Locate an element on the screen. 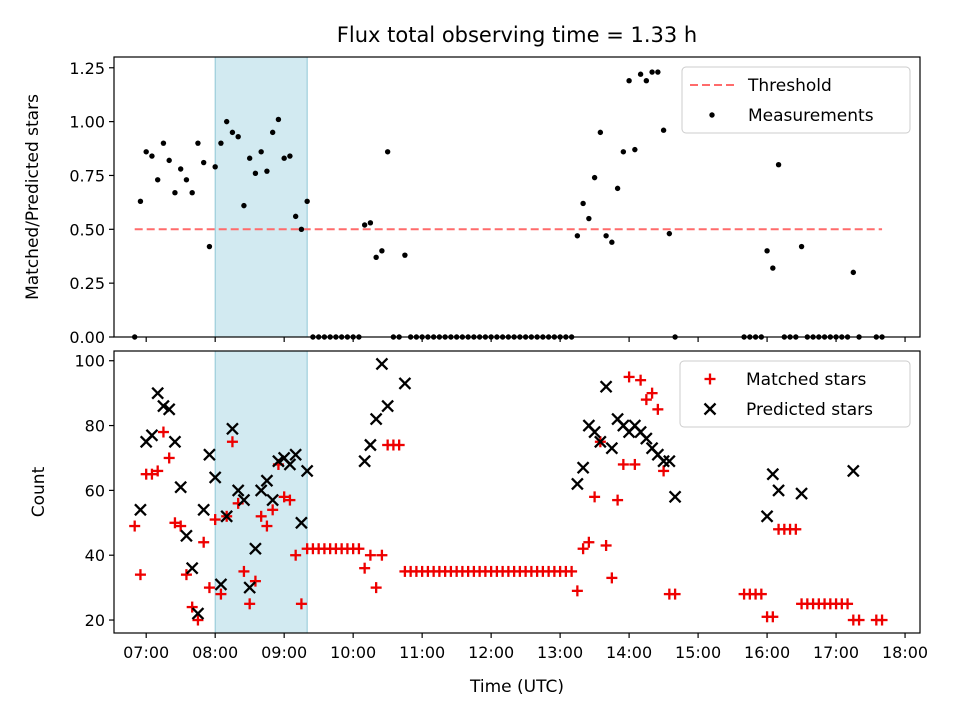 The width and height of the screenshot is (960, 720). legend-label: Measurements is located at coordinates (811, 116).